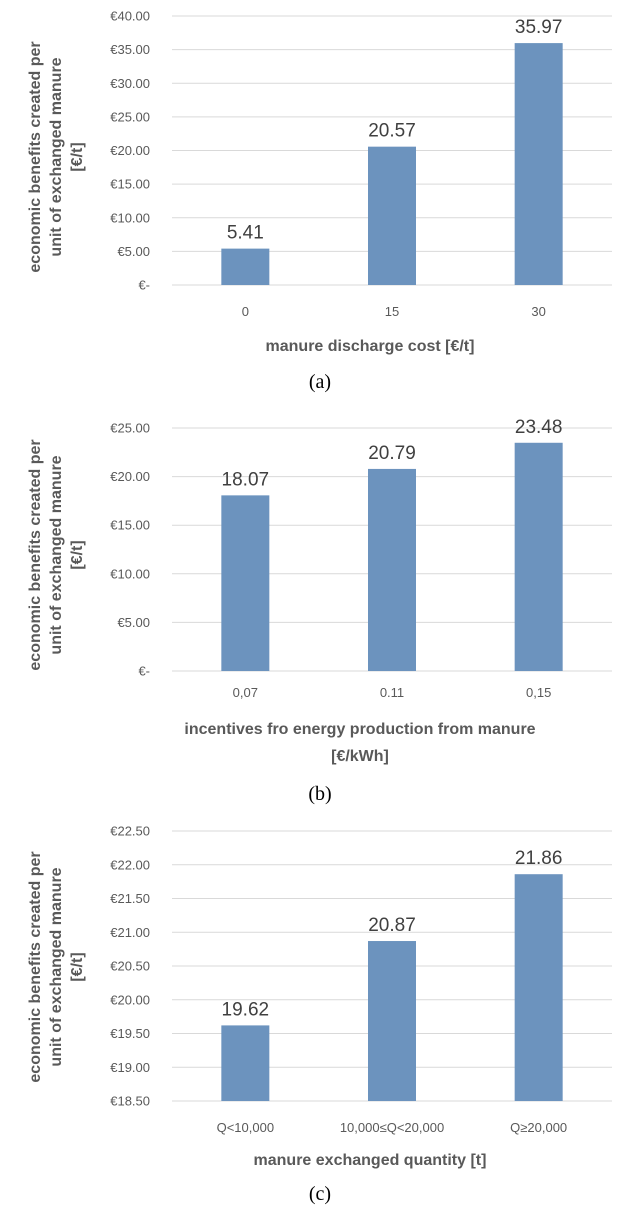 This screenshot has width=640, height=1209. What do you see at coordinates (130, 966) in the screenshot?
I see `y-tick-label: €20.50` at bounding box center [130, 966].